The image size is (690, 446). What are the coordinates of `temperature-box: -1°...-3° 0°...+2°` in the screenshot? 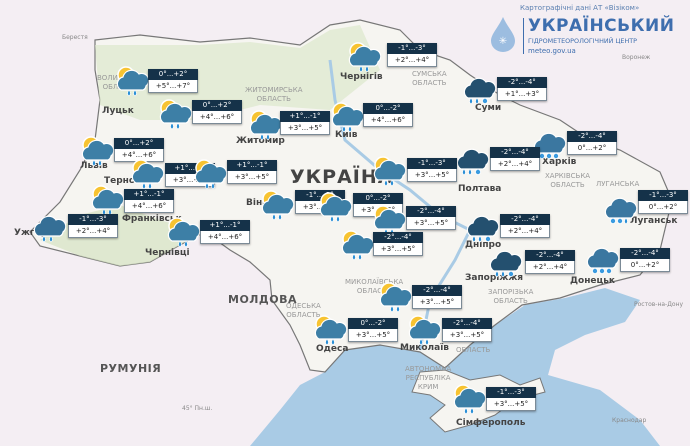 It's located at (663, 202).